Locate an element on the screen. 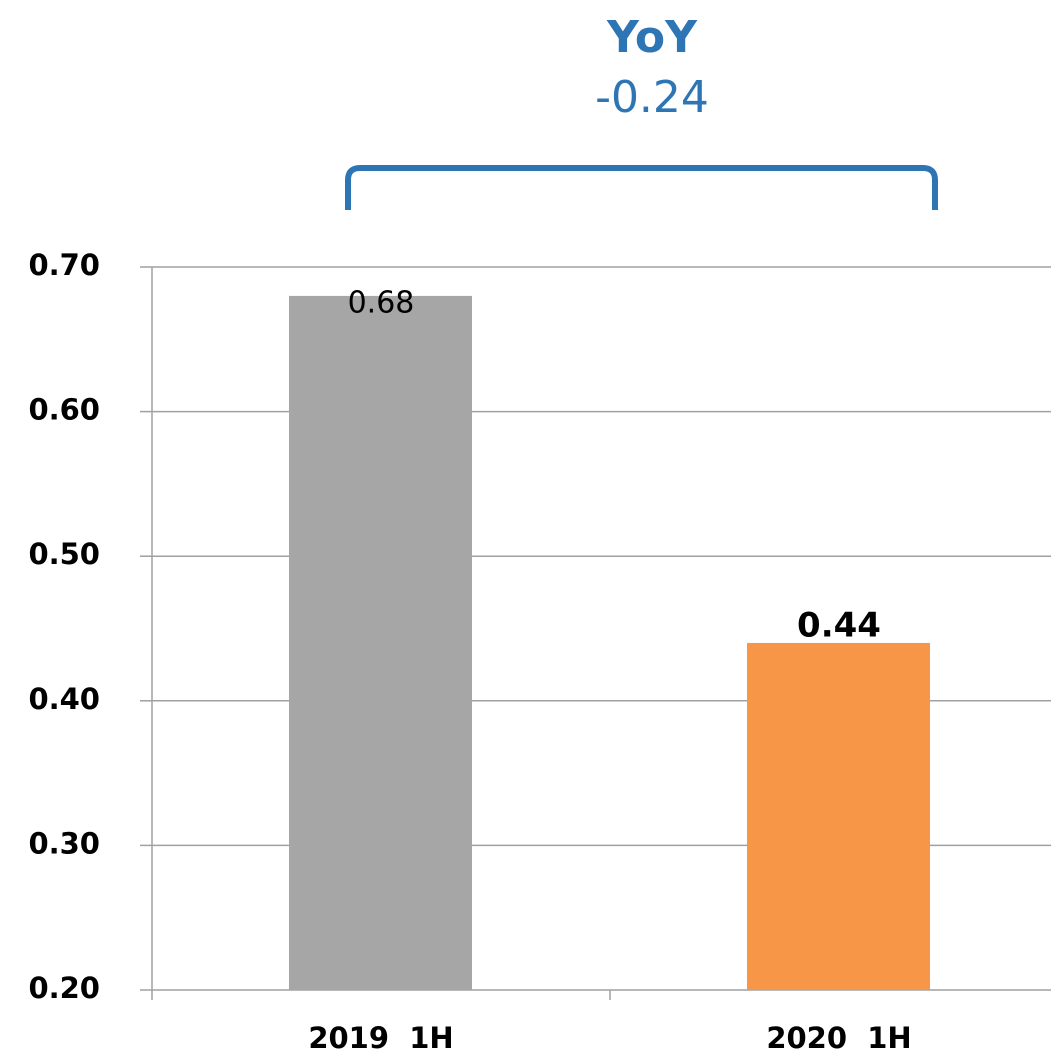  annotation-value: -0.24 is located at coordinates (652, 97).